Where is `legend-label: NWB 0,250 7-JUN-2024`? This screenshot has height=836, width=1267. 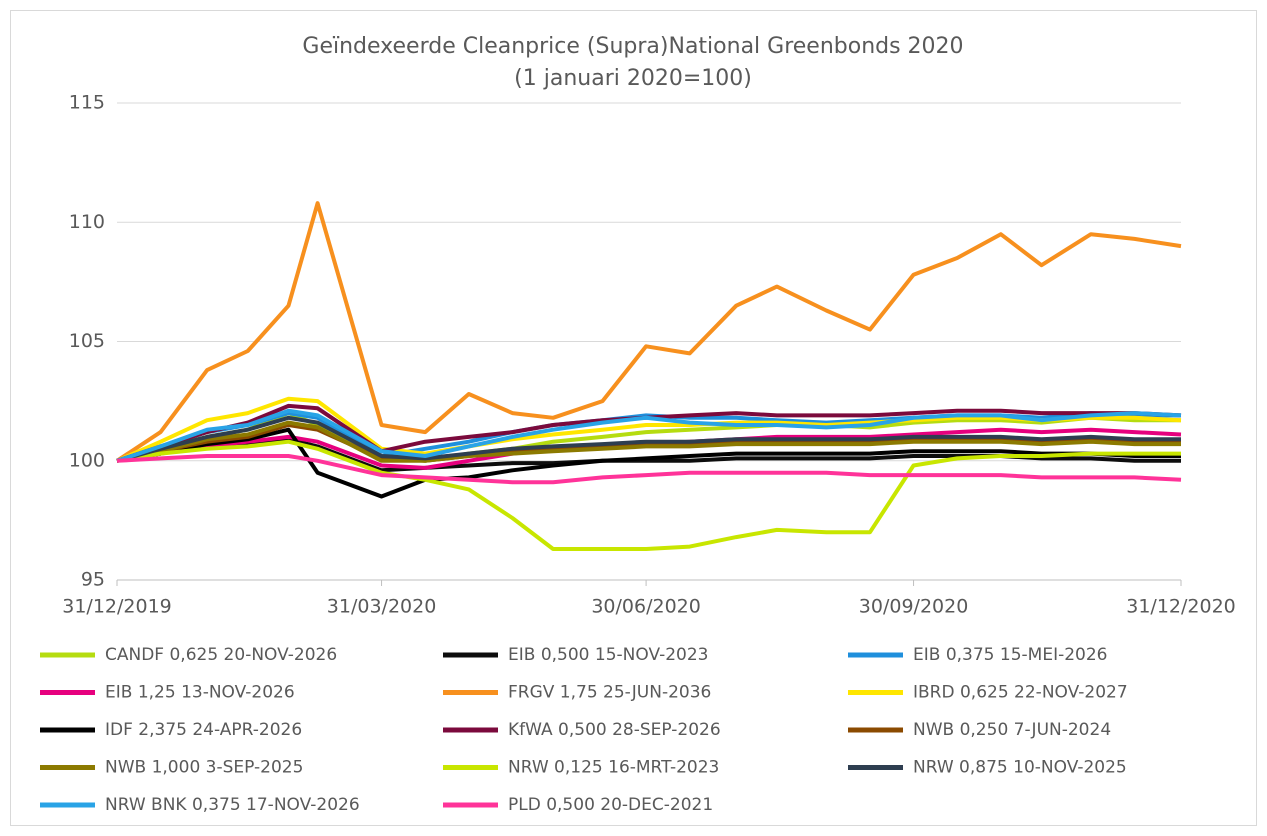 legend-label: NWB 0,250 7-JUN-2024 is located at coordinates (1012, 730).